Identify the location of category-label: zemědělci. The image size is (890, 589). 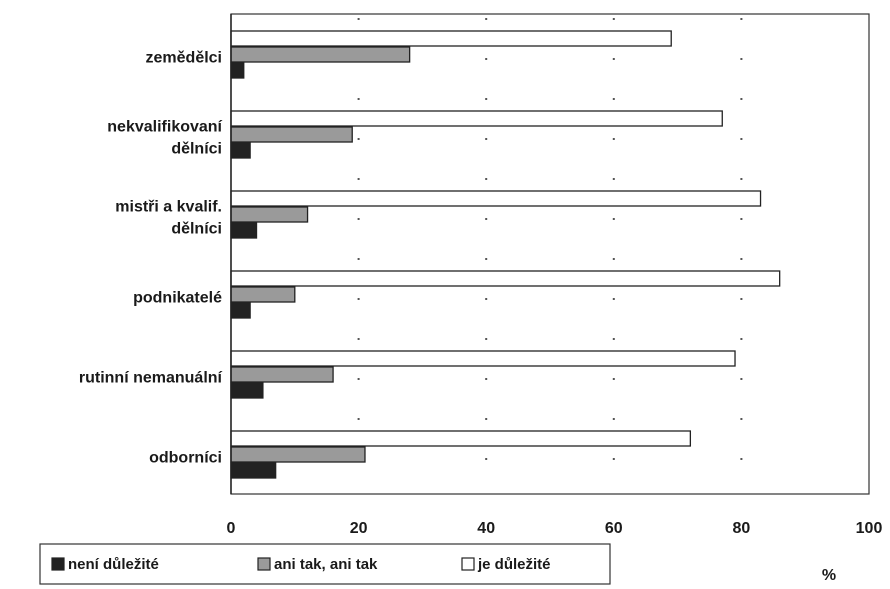
(184, 58).